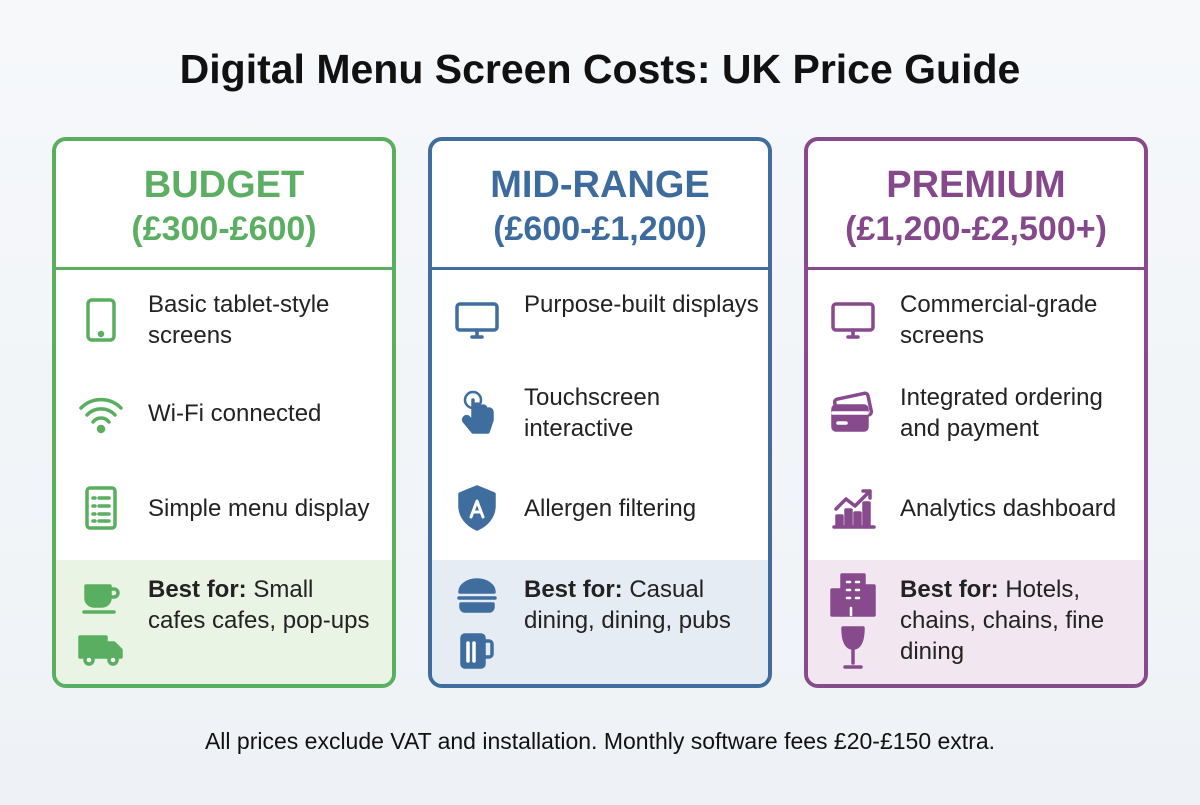 The width and height of the screenshot is (1200, 805). Describe the element at coordinates (1008, 508) in the screenshot. I see `feature-text: Analytics dashboard` at that location.